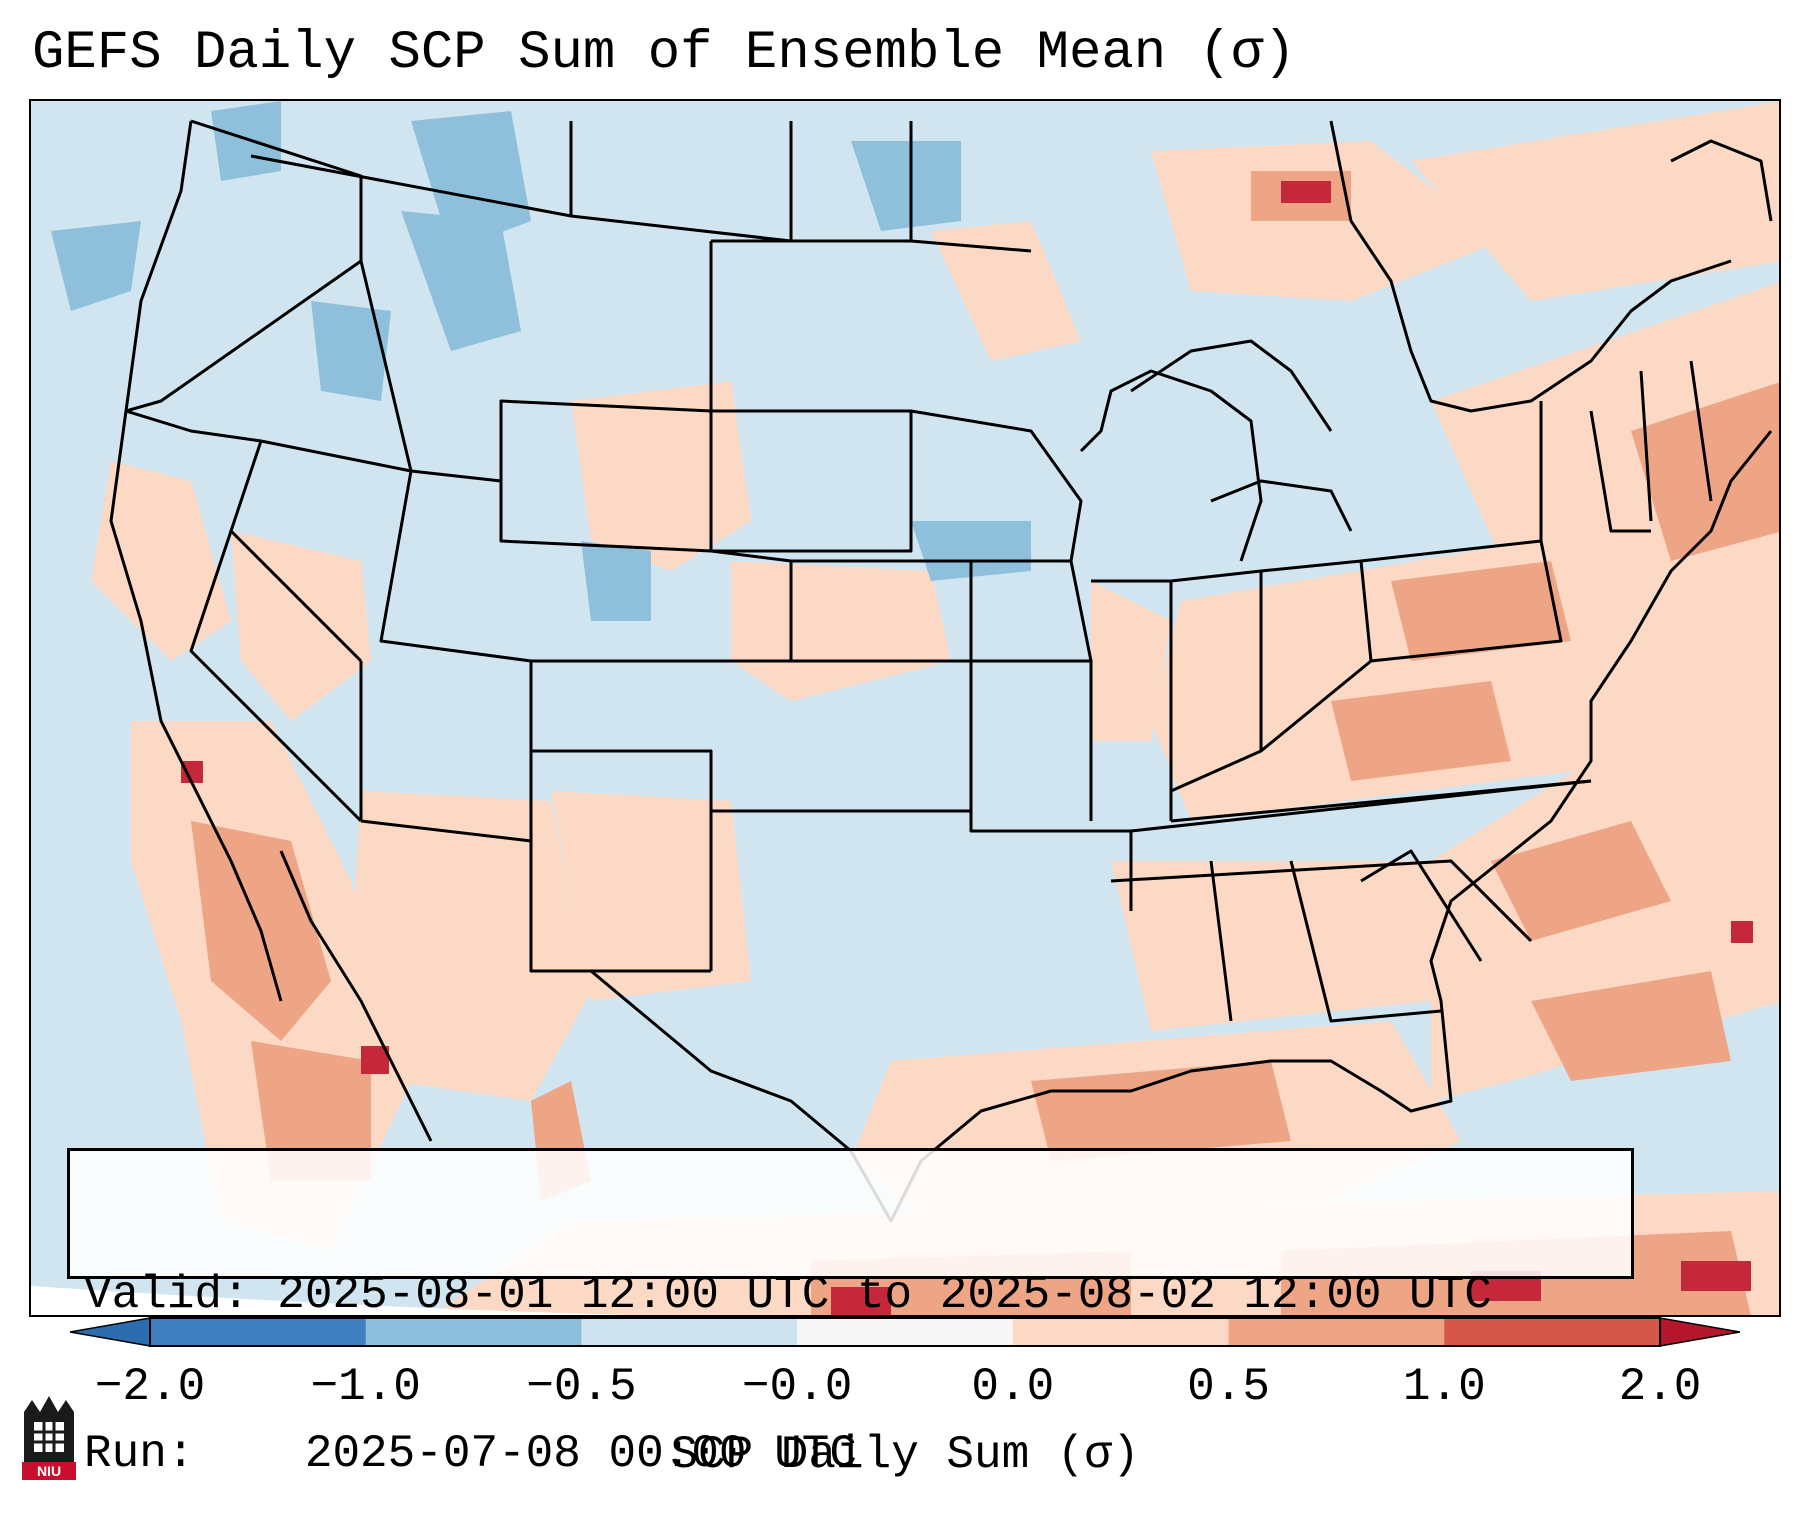 The image size is (1803, 1534). What do you see at coordinates (1444, 1387) in the screenshot?
I see `colorbar-tick-label: 1.0` at bounding box center [1444, 1387].